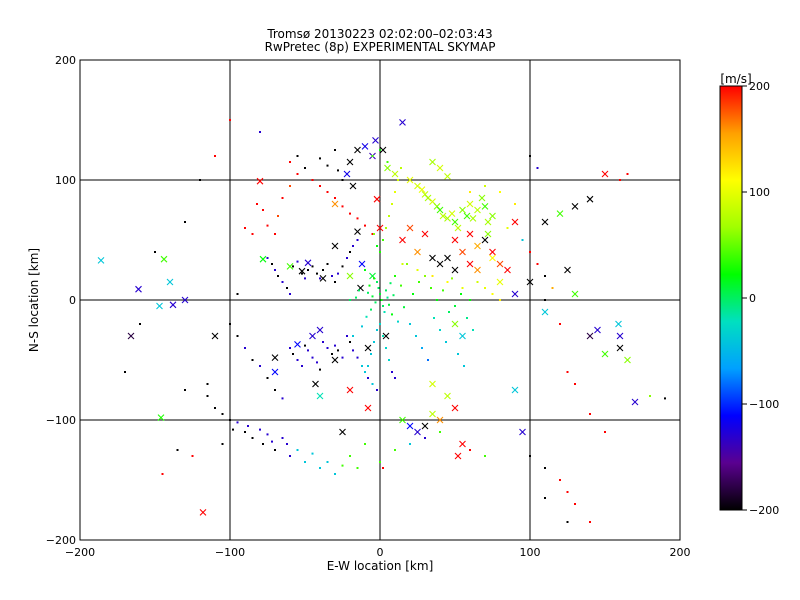 The width and height of the screenshot is (800, 600). Describe the element at coordinates (72, 300) in the screenshot. I see `y-tick-label: 0` at that location.